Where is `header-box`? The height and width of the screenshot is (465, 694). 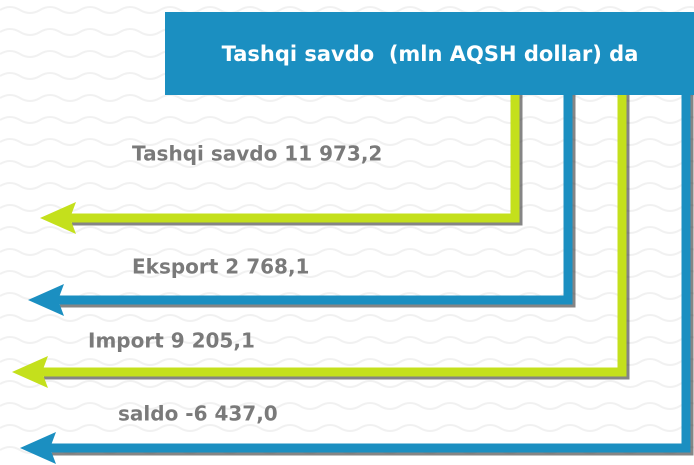
header-box is located at coordinates (429, 53).